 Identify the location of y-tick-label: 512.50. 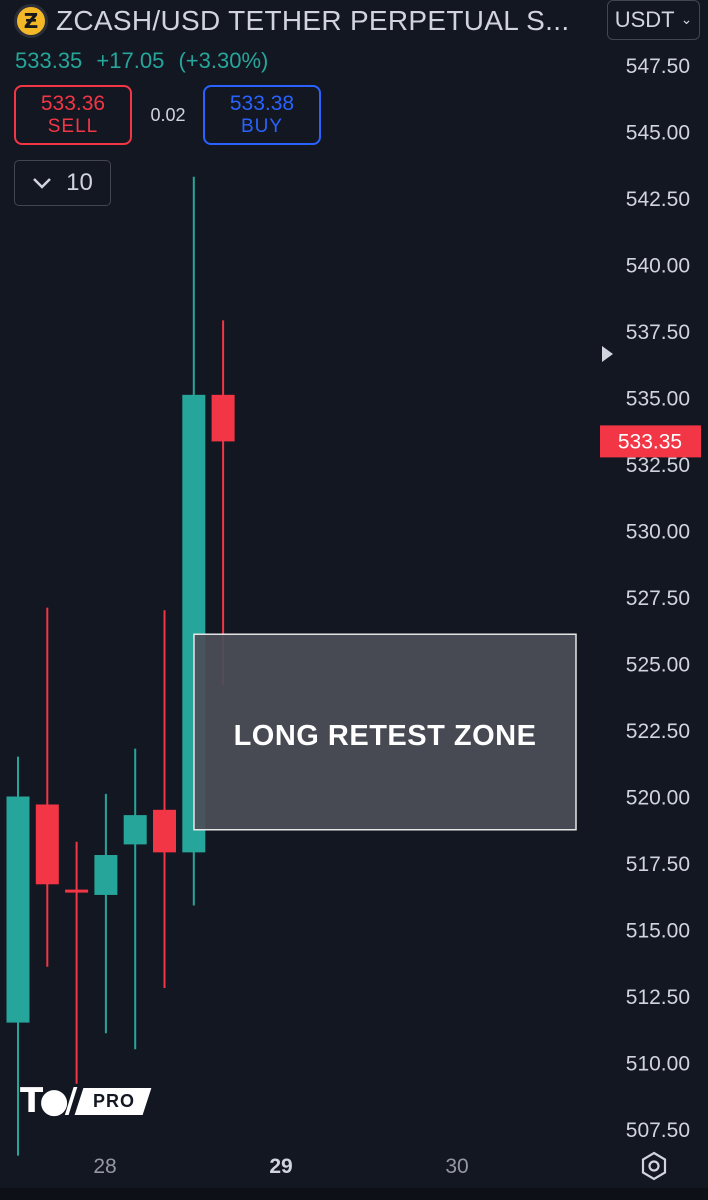
(658, 997).